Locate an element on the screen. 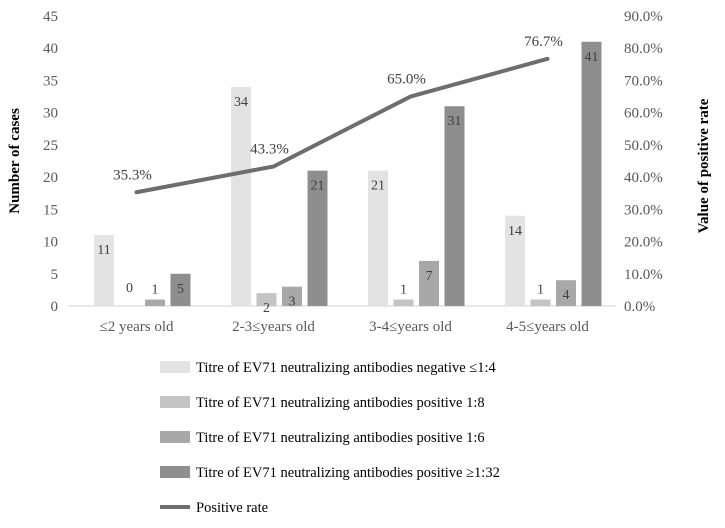 This screenshot has width=725, height=528. x-category-label: ≤2 years old is located at coordinates (136, 327).